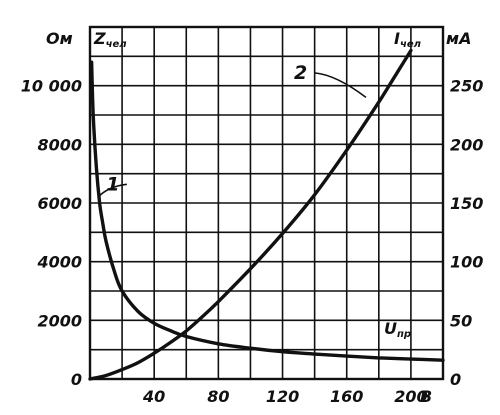  What do you see at coordinates (455, 379) in the screenshot?
I see `right-tick-label: 0` at bounding box center [455, 379].